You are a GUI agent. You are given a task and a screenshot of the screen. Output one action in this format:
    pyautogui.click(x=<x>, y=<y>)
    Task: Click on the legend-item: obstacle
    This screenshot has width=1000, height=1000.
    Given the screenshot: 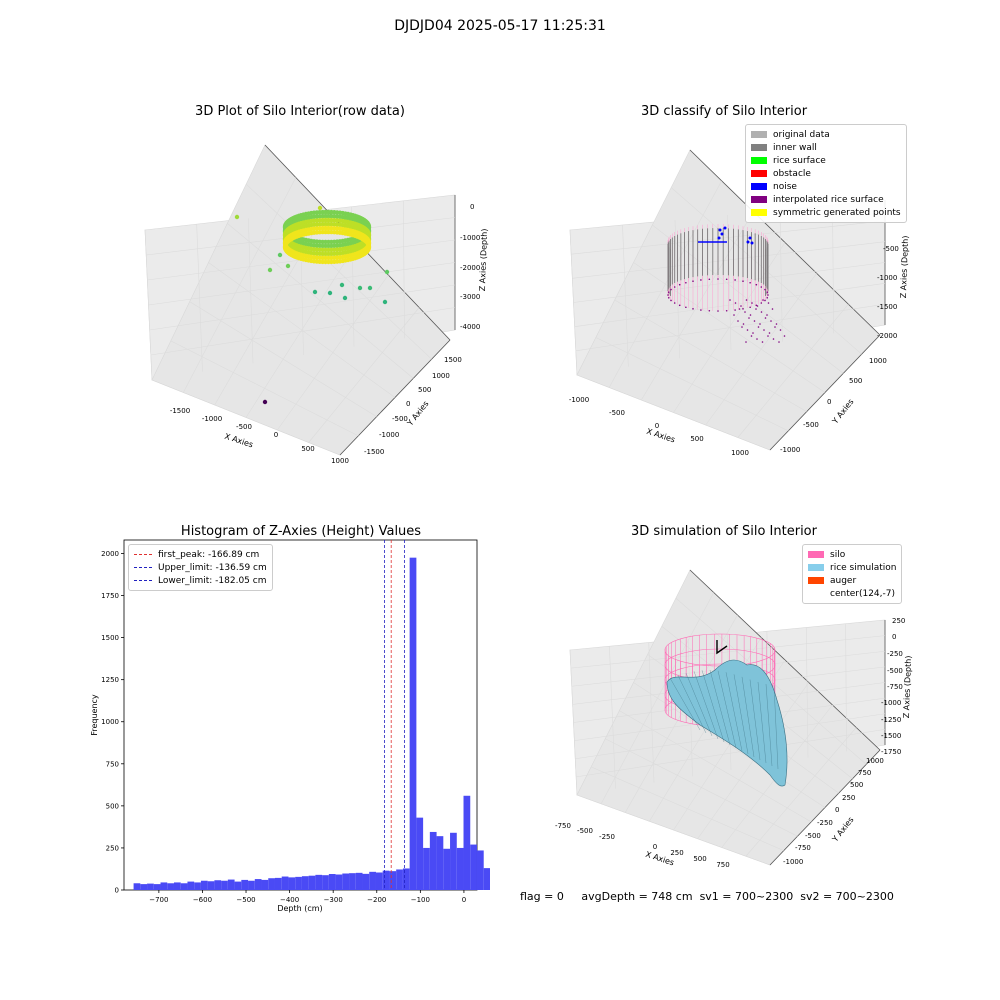 What is the action you would take?
    pyautogui.click(x=826, y=173)
    